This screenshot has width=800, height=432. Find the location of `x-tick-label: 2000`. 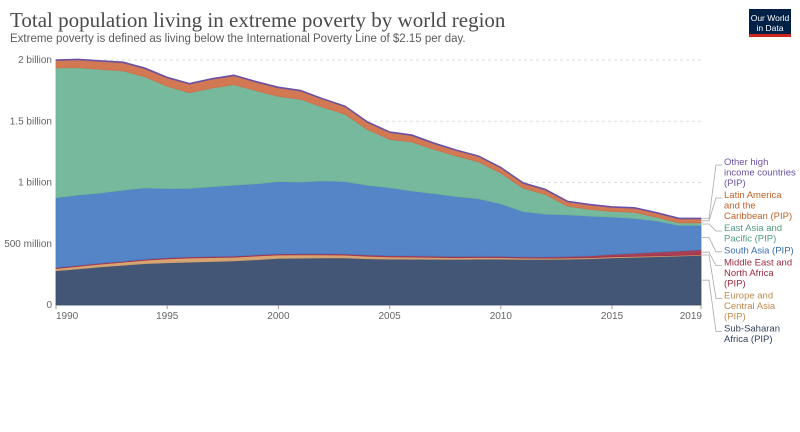

x-tick-label: 2000 is located at coordinates (278, 316).